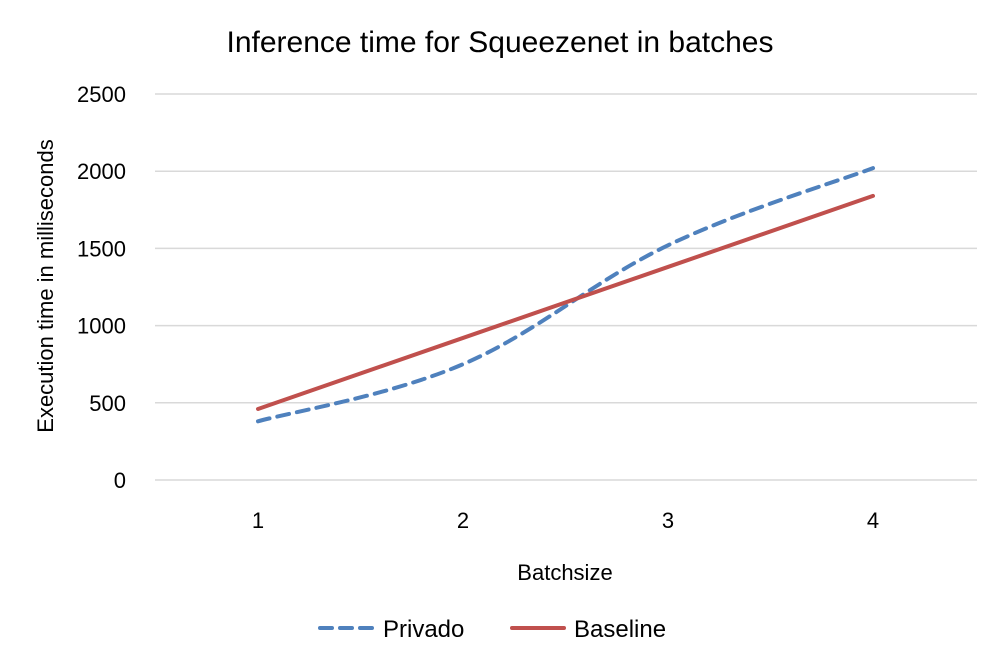 This screenshot has height=667, width=1000. What do you see at coordinates (101, 248) in the screenshot?
I see `y-tick-label: 1500` at bounding box center [101, 248].